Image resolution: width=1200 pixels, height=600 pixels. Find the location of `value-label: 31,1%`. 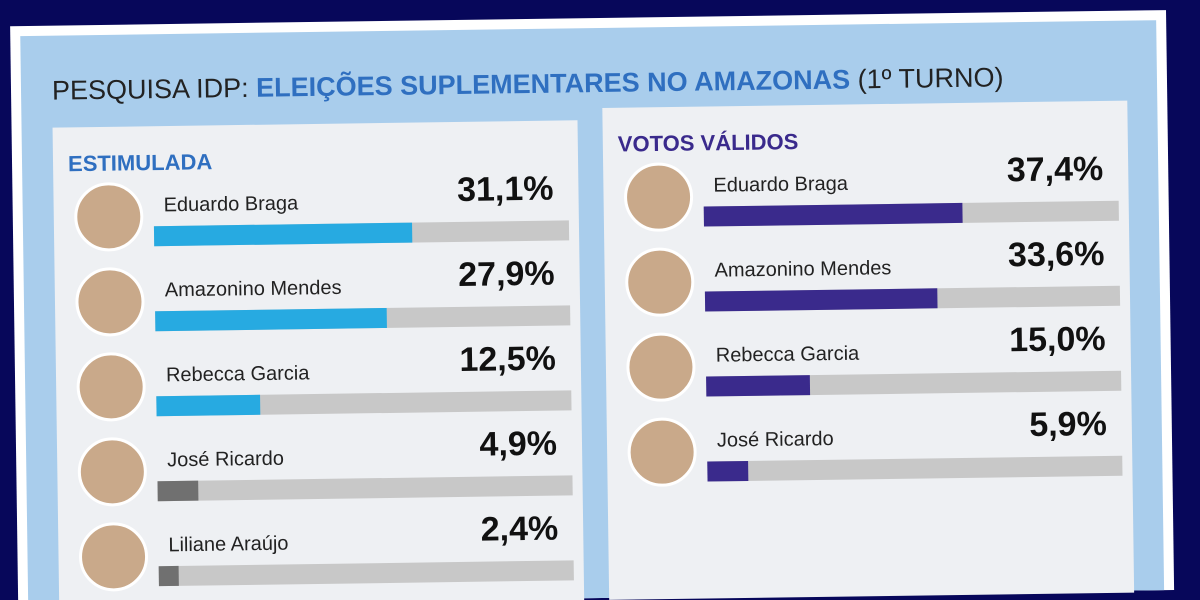

value-label: 31,1% is located at coordinates (505, 189).